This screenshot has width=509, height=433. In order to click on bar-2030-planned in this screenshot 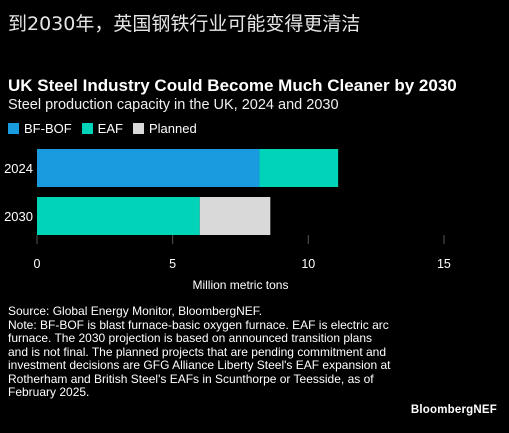, I will do `click(235, 216)`.